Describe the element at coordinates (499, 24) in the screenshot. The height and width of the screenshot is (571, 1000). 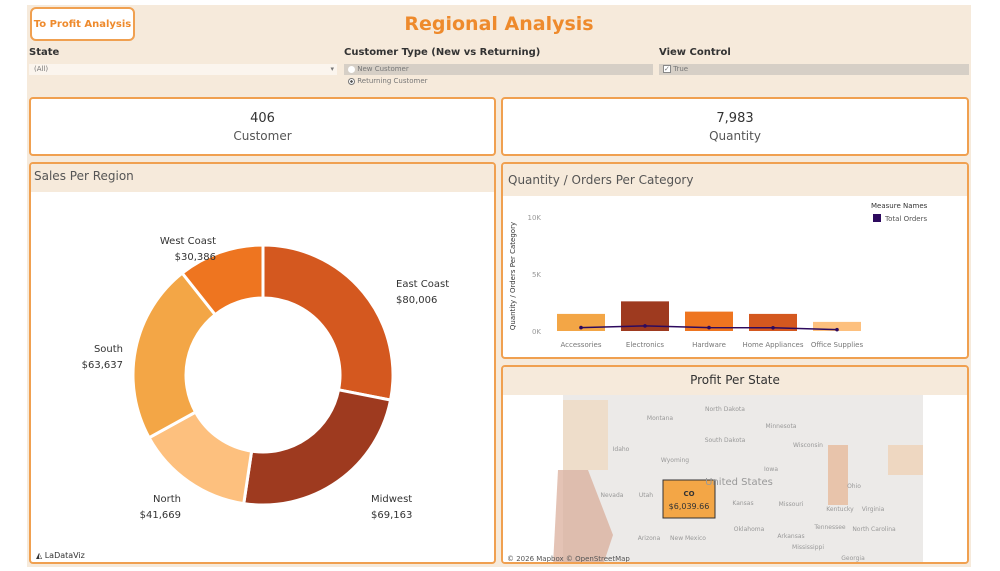
I see `page-title: Regional Analysis` at that location.